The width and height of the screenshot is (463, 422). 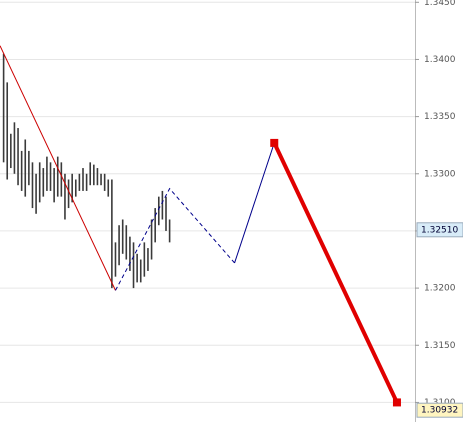 I want to click on y-tick-label: 1.3150, so click(x=440, y=346).